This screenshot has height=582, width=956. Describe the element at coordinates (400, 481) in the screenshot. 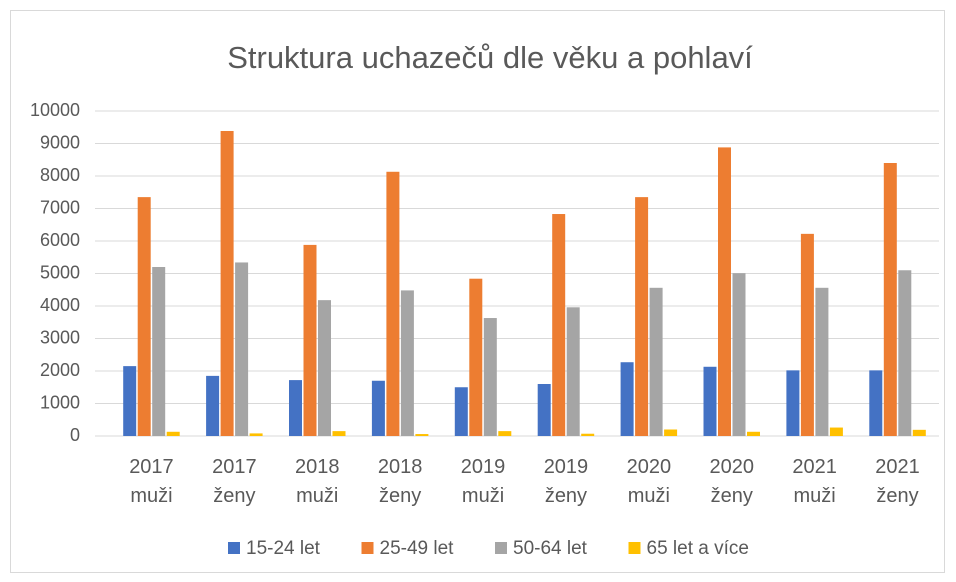

I see `x-tick-label: 2018 ženy` at that location.